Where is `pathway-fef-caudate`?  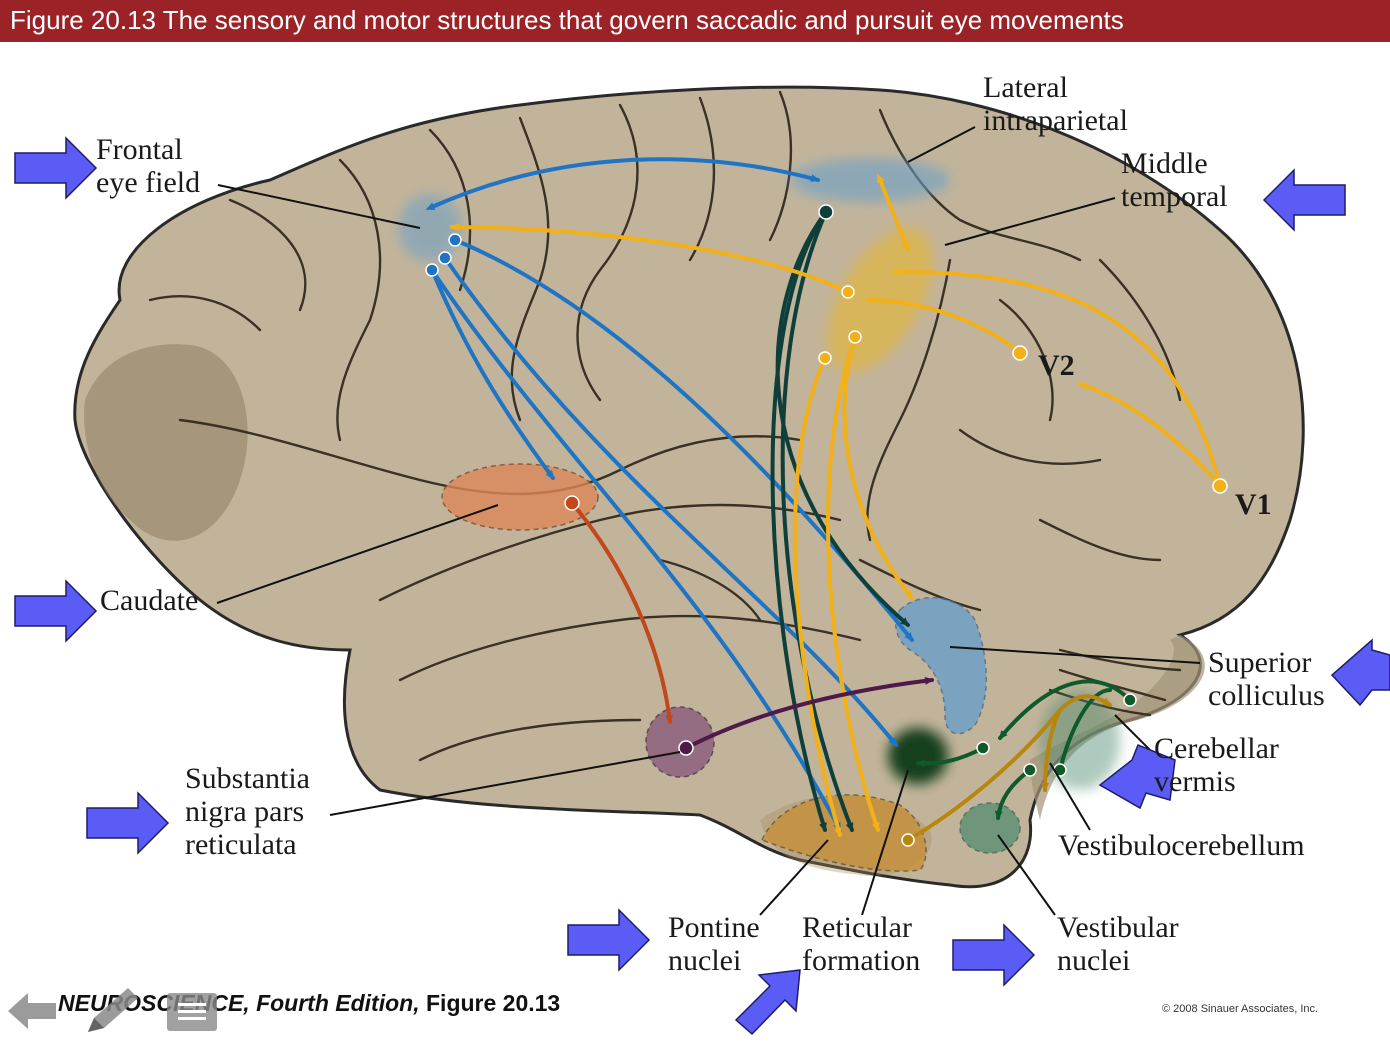
pathway-fef-caudate is located at coordinates (492, 374).